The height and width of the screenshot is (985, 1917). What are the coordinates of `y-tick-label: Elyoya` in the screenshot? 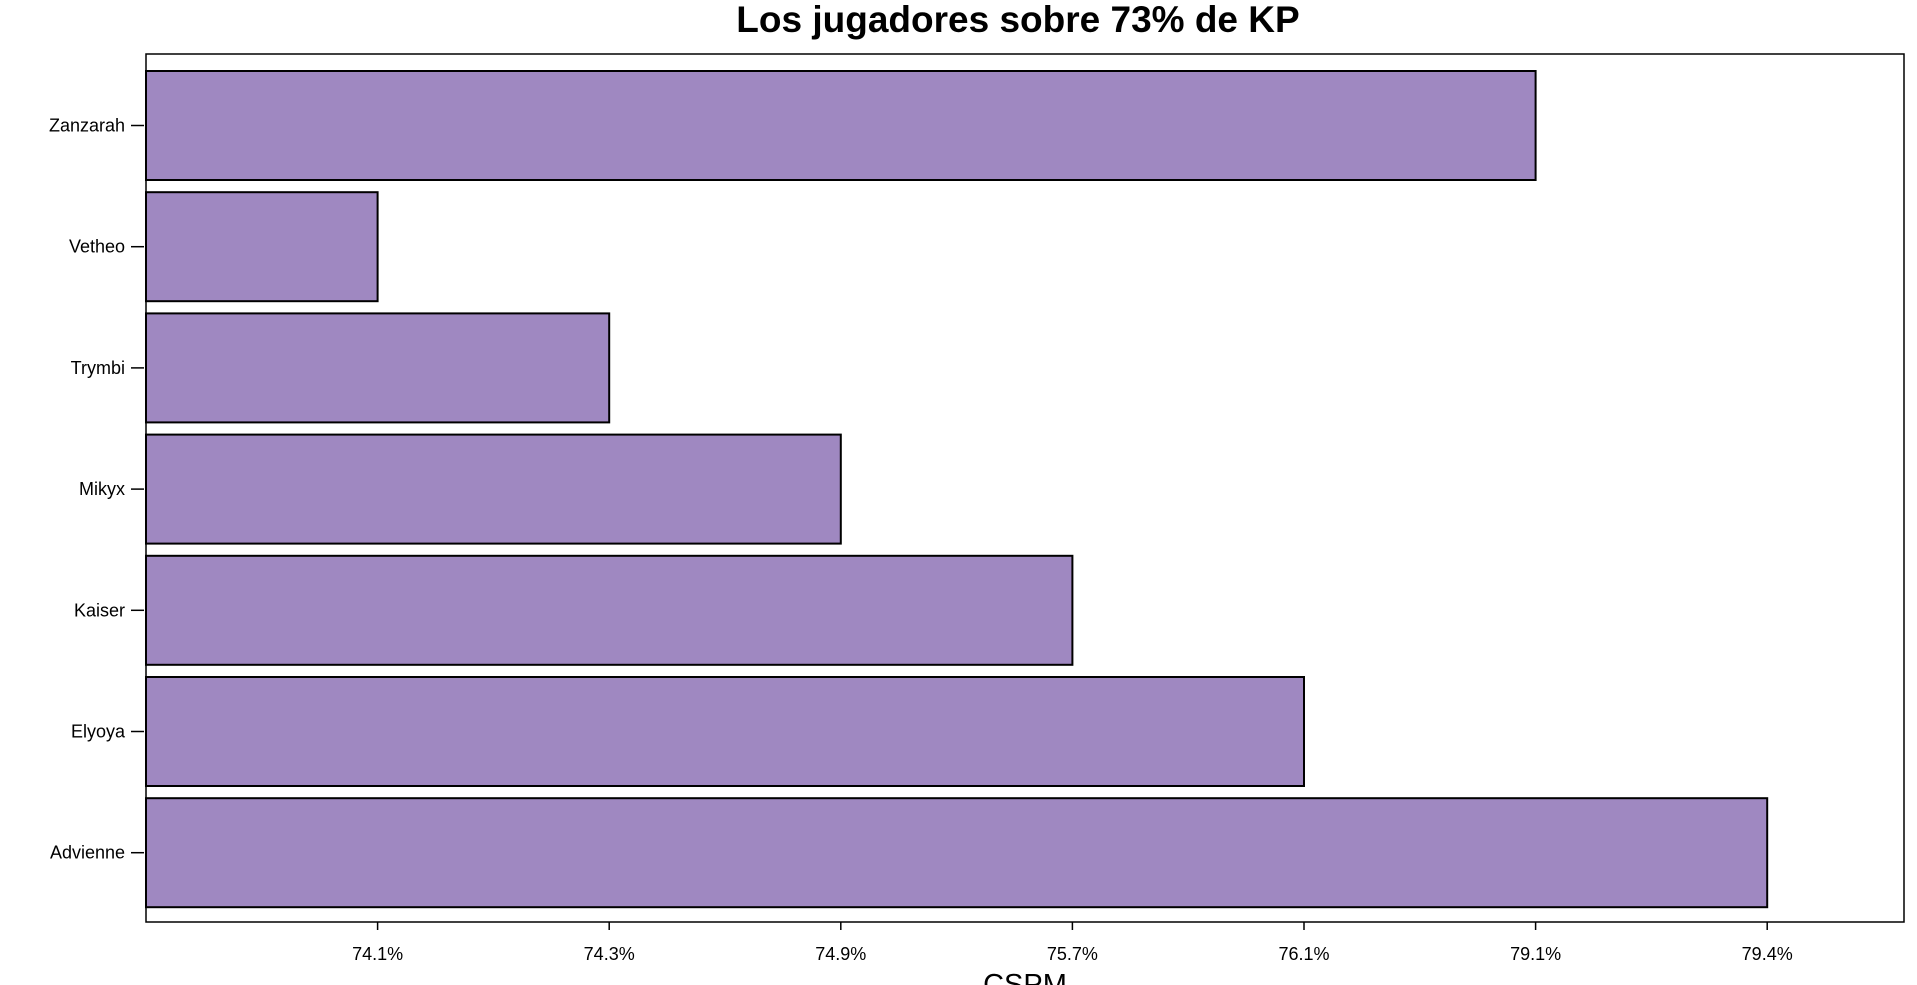 It's located at (98, 732).